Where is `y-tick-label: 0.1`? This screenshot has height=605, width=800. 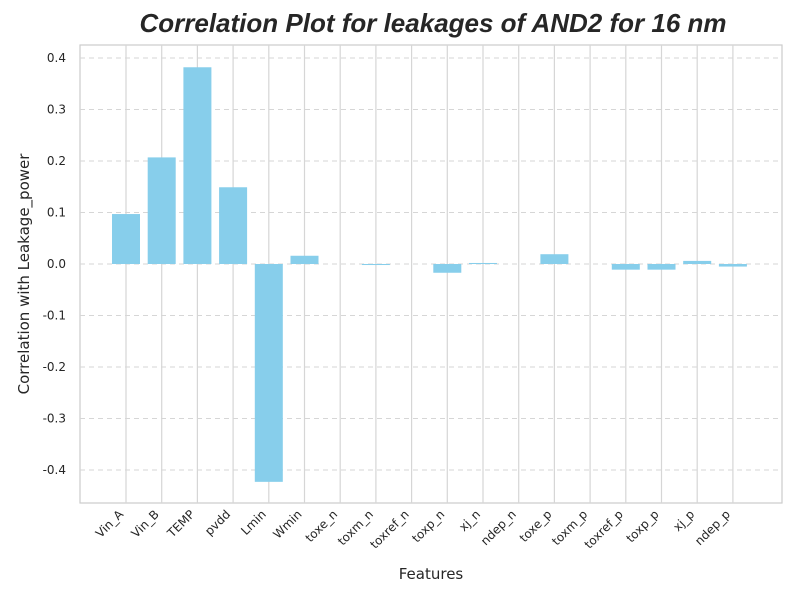 y-tick-label: 0.1 is located at coordinates (56, 213).